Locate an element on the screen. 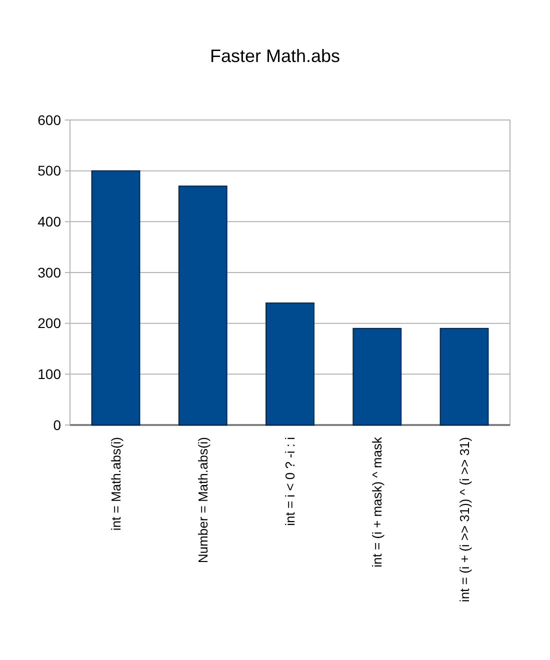  y-tick-label: 400 is located at coordinates (50, 222).